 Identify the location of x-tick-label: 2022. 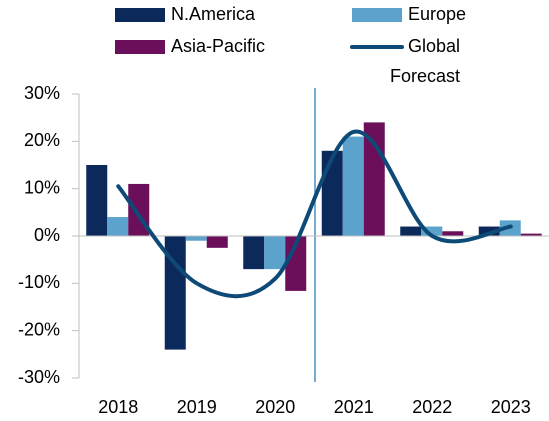
(432, 407).